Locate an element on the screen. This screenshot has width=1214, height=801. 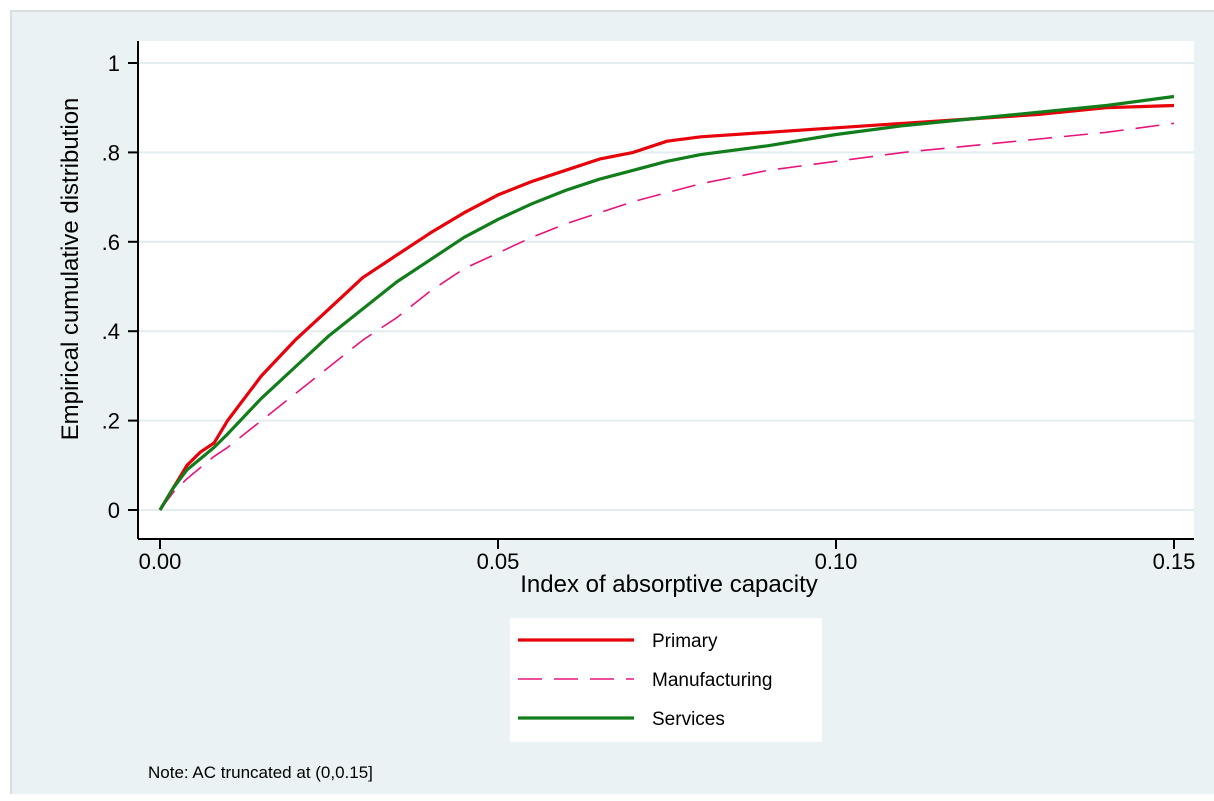
y-tick-label-2: .4 is located at coordinates (111, 331).